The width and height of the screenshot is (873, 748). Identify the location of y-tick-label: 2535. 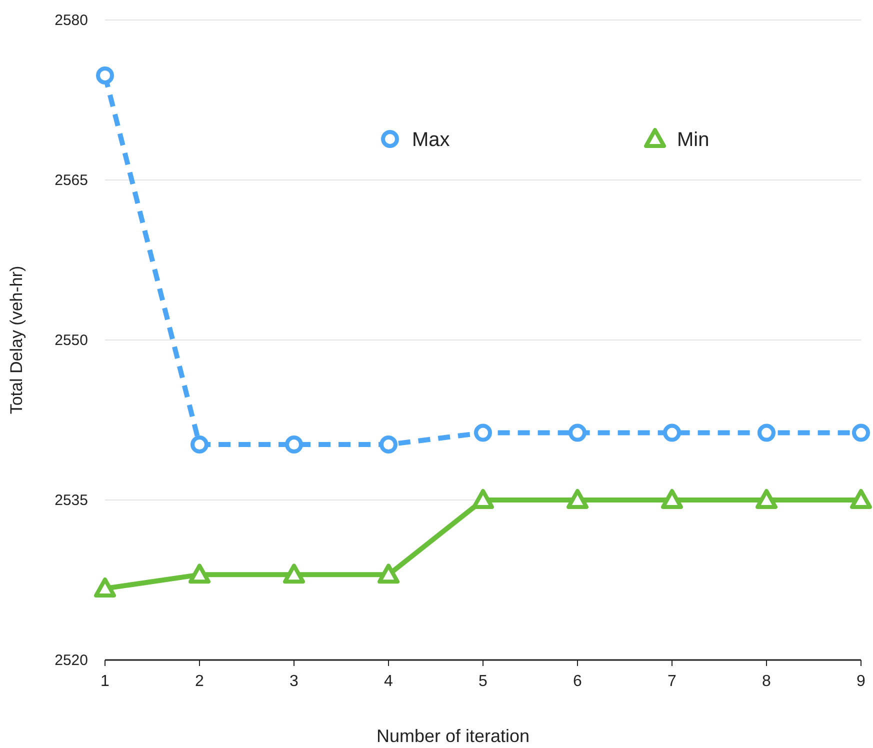
(71, 500).